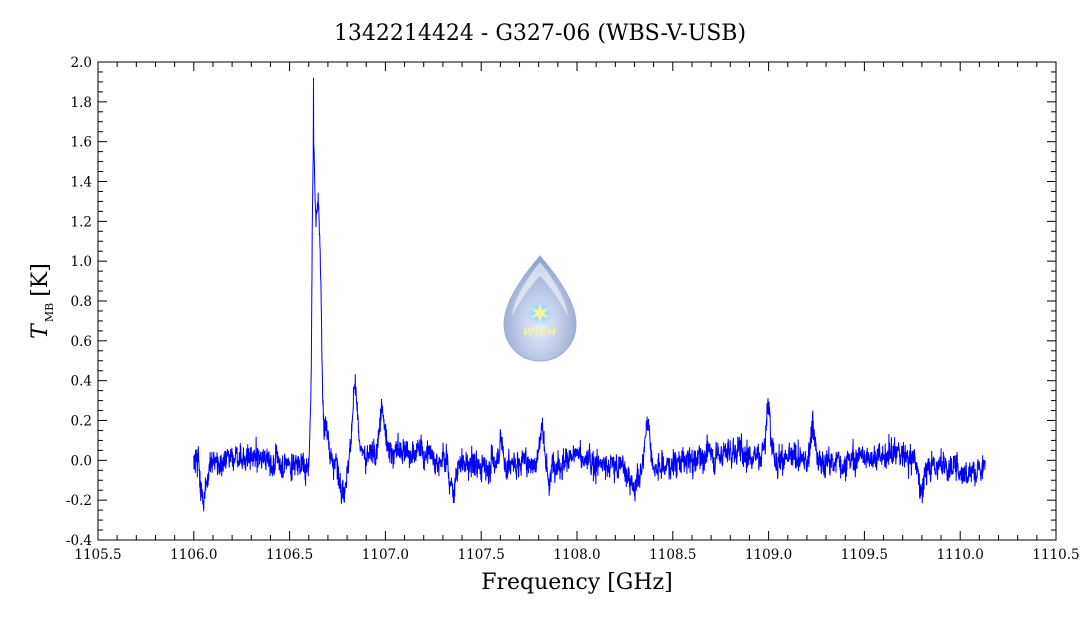 The width and height of the screenshot is (1080, 618). What do you see at coordinates (960, 555) in the screenshot?
I see `x-tick-label: 1110.0` at bounding box center [960, 555].